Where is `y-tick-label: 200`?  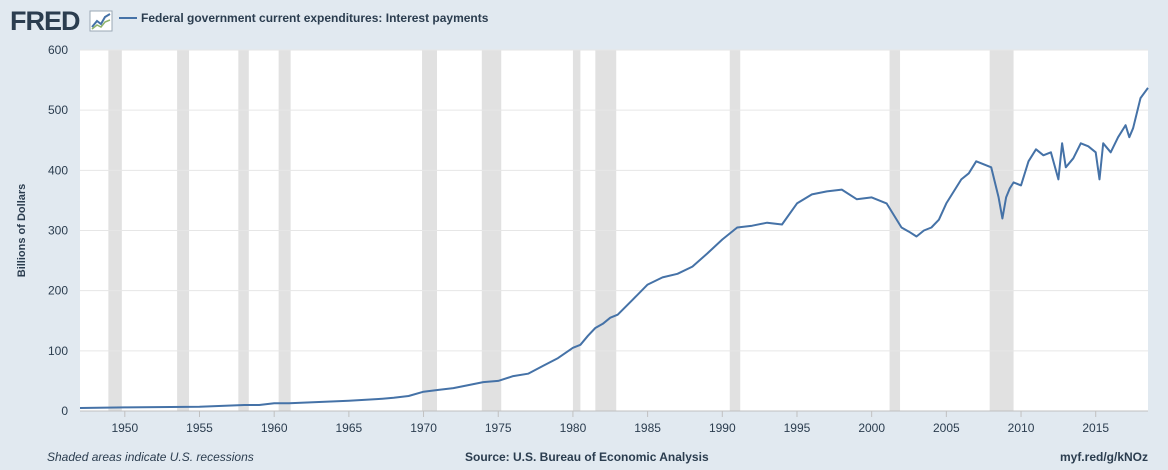
y-tick-label: 200 is located at coordinates (58, 291).